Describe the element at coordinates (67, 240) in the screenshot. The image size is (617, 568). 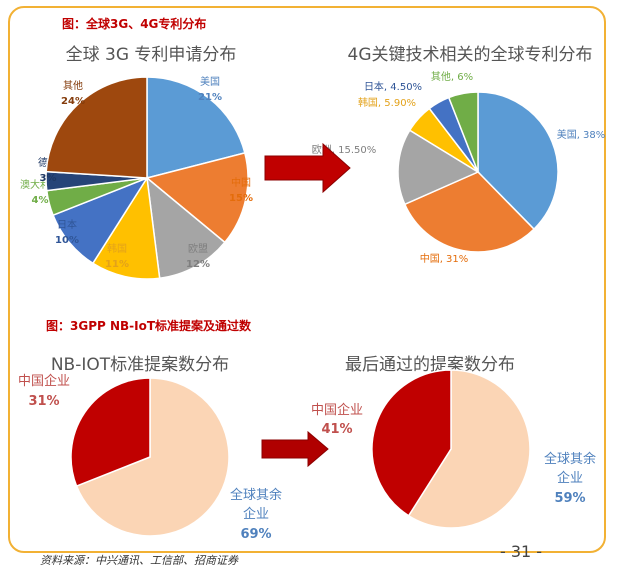
I see `chart1-label-4-1: 10%` at that location.